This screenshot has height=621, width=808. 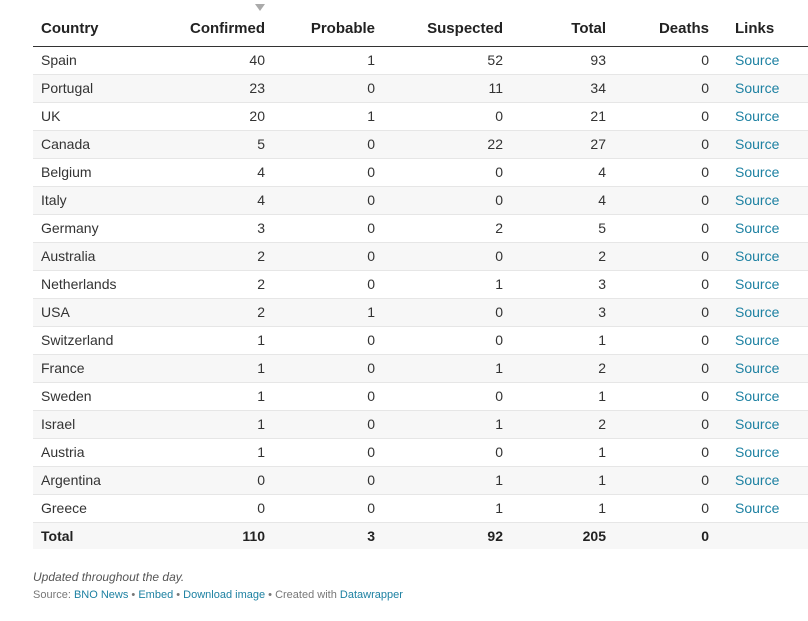 What do you see at coordinates (562, 60) in the screenshot?
I see `cell-total: 93` at bounding box center [562, 60].